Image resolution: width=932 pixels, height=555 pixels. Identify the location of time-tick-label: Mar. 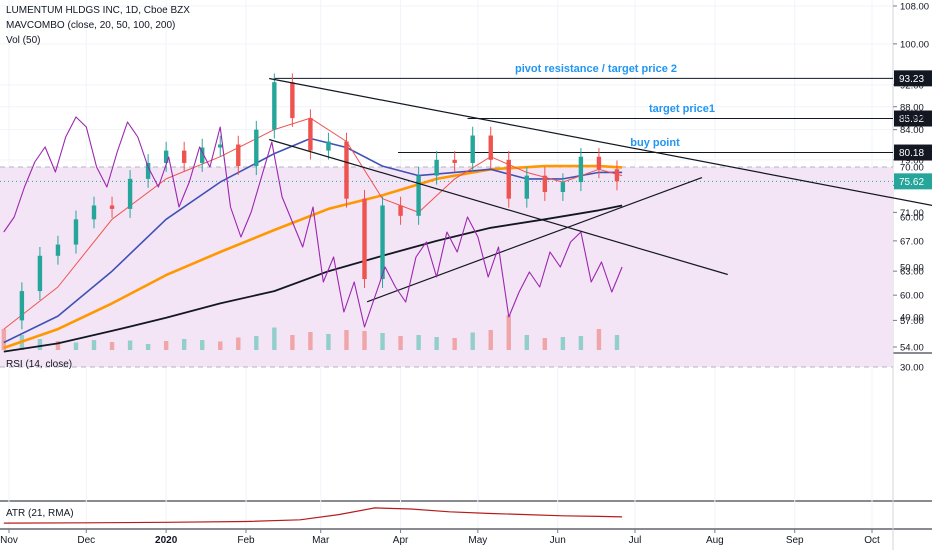
(321, 540).